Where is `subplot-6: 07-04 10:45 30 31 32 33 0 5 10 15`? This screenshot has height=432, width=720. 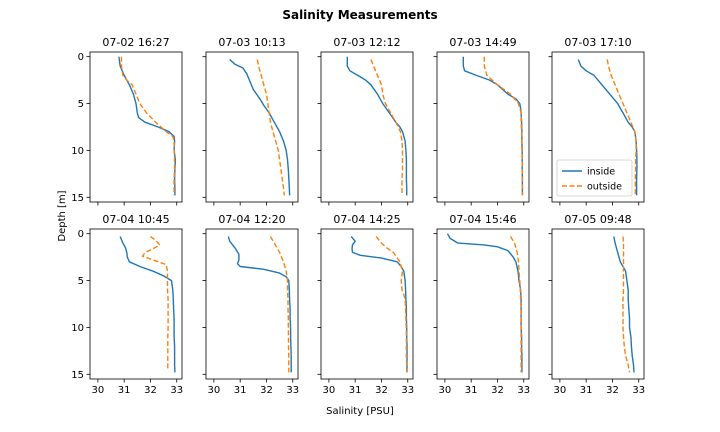 subplot-6: 07-04 10:45 30 31 32 33 0 5 10 15 is located at coordinates (127, 304).